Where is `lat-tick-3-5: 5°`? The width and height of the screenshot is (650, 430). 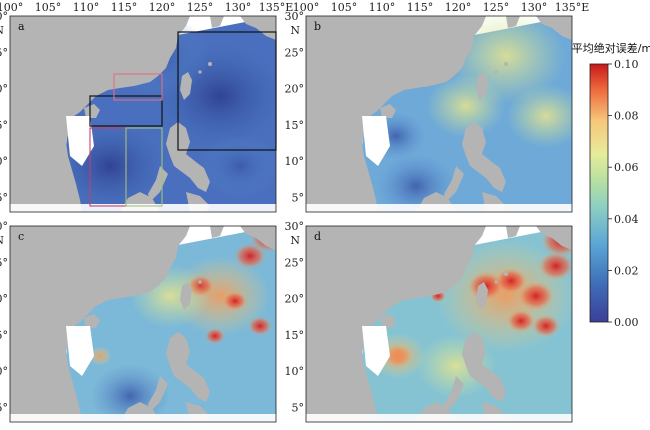 lat-tick-3-5: 5° is located at coordinates (298, 407).